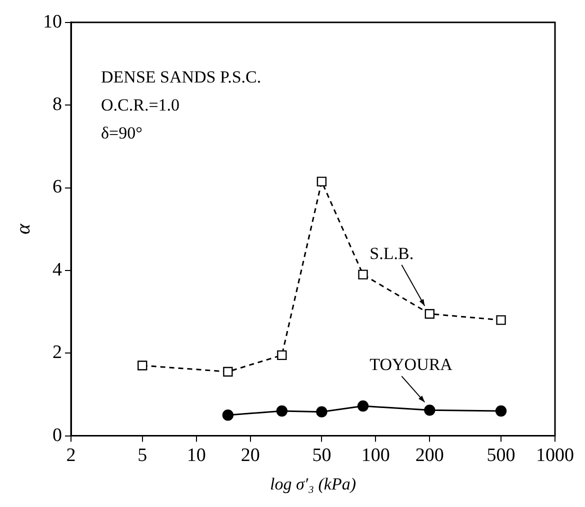 This screenshot has width=585, height=507. What do you see at coordinates (57, 353) in the screenshot?
I see `y-tick-label: 2` at bounding box center [57, 353].